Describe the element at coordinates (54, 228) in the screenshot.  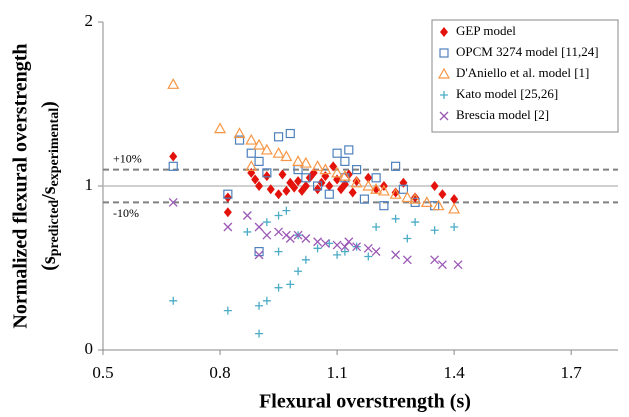
I see `y-label-part: predicted` at that location.